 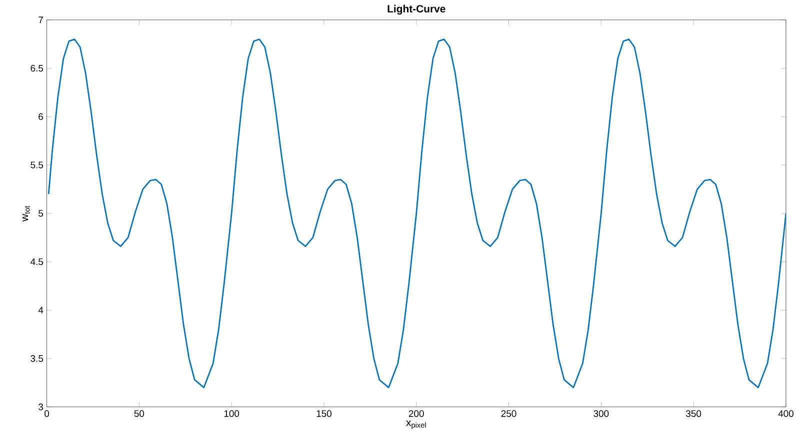 What do you see at coordinates (41, 116) in the screenshot?
I see `y-tick-label: 6` at bounding box center [41, 116].